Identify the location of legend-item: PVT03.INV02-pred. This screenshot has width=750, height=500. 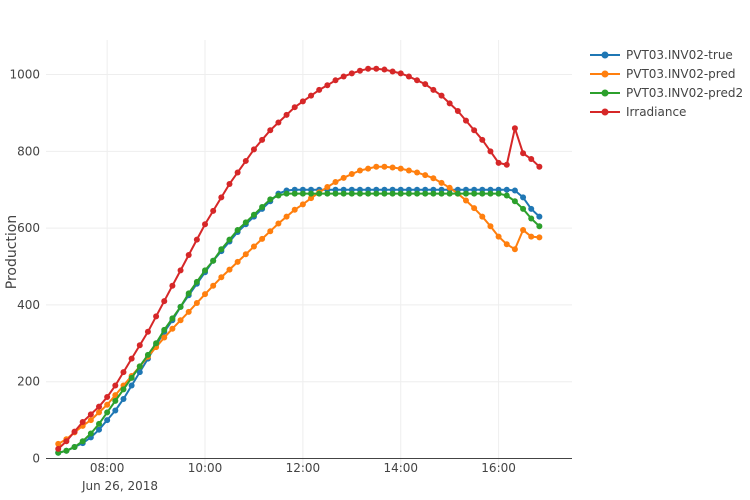
(662, 74).